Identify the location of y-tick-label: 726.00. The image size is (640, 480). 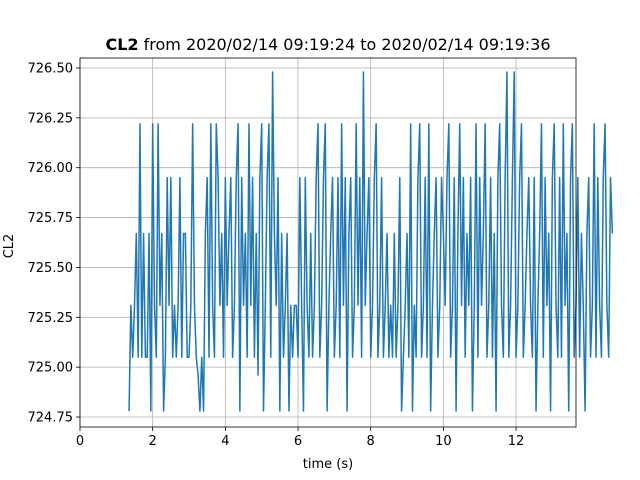
(51, 168).